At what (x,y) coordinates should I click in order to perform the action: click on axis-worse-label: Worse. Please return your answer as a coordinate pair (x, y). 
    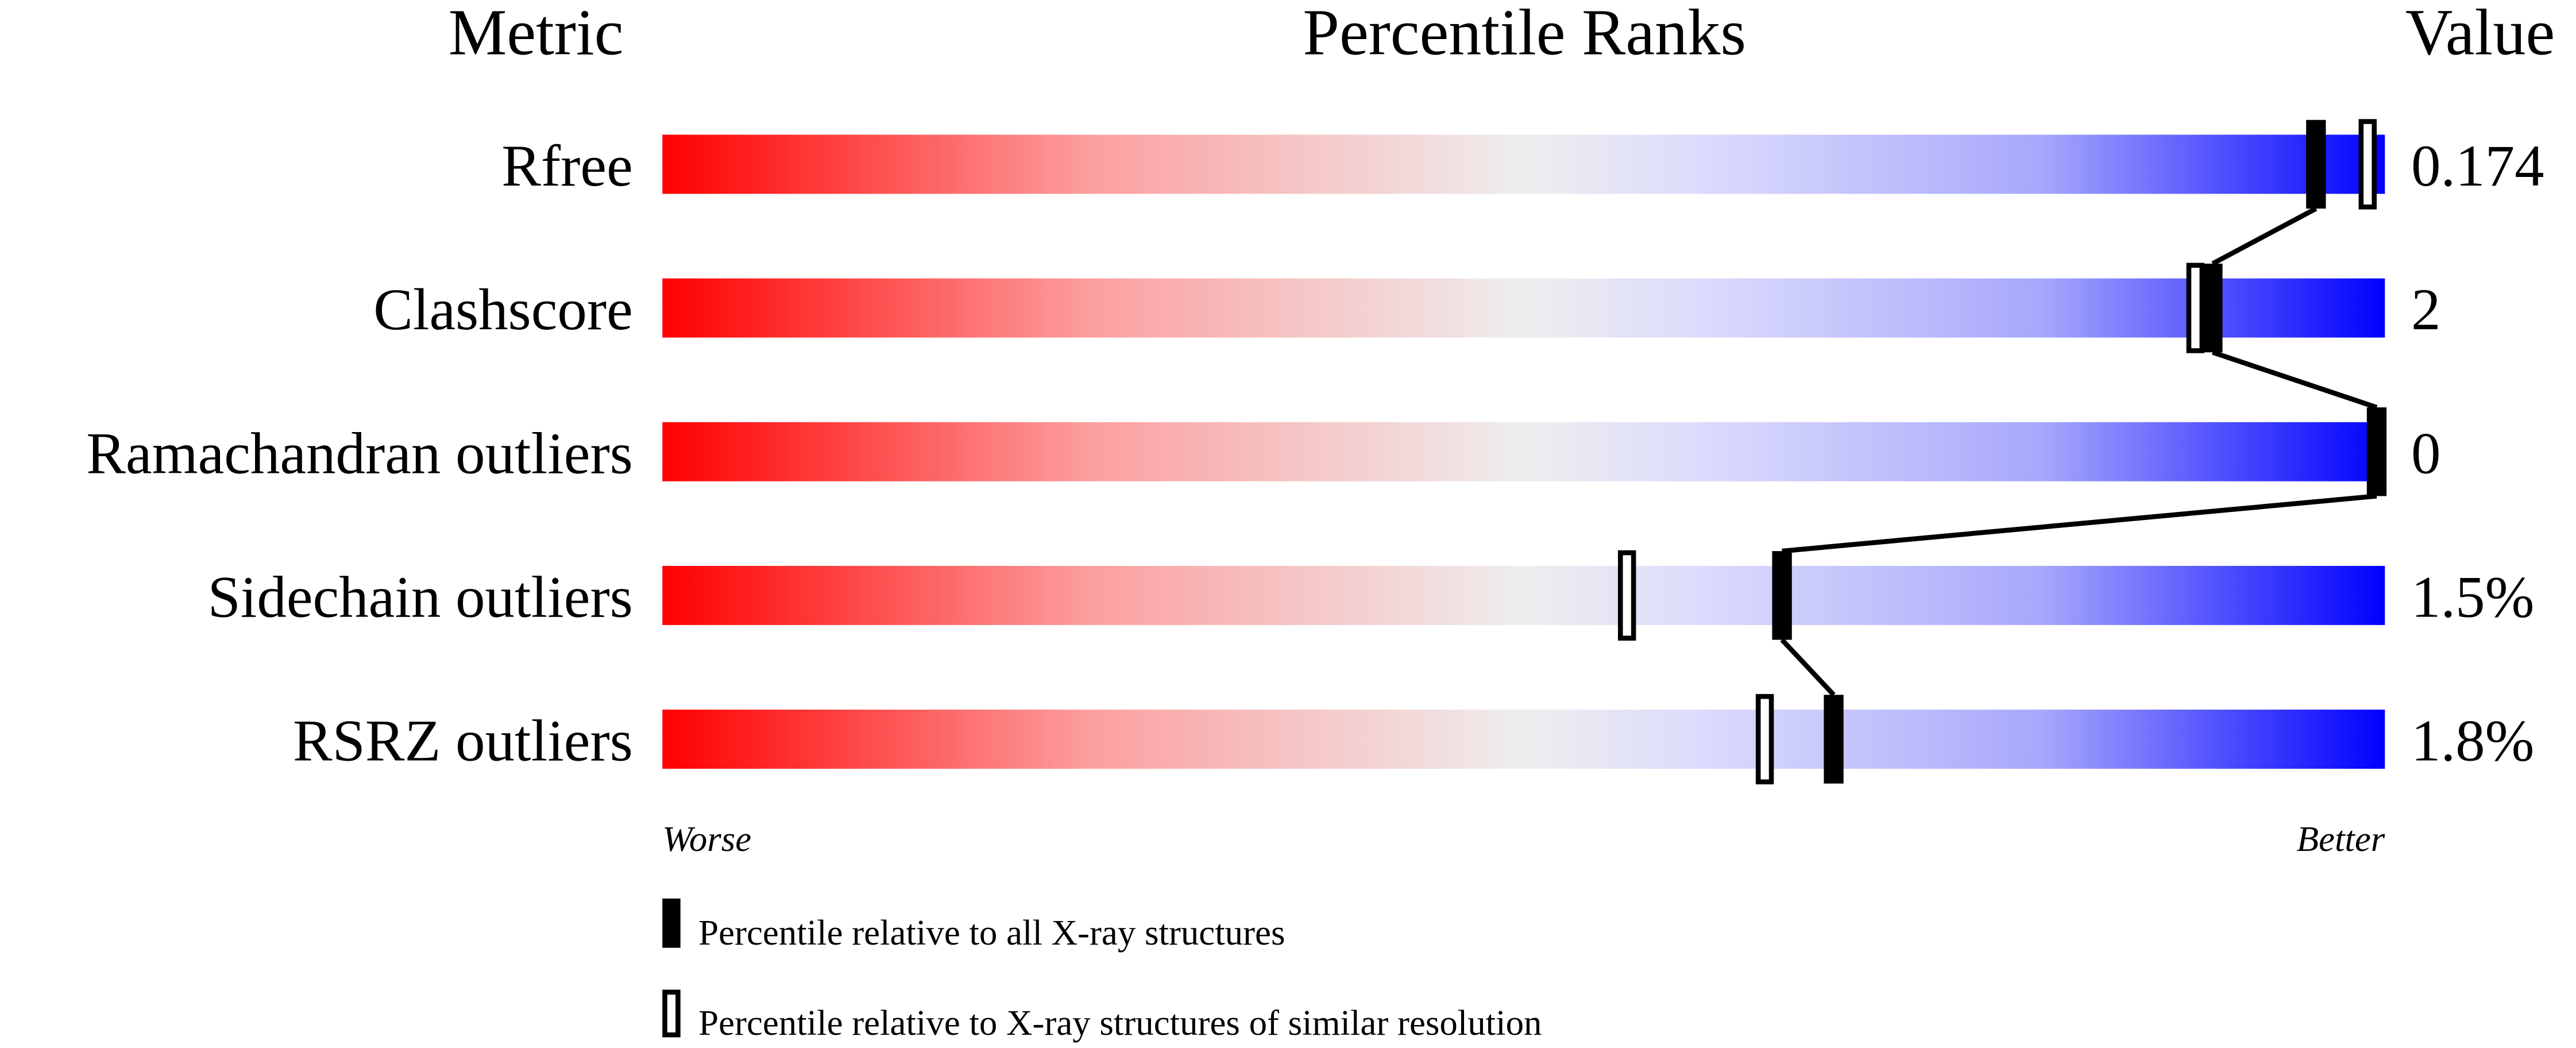
    Looking at the image, I should click on (706, 839).